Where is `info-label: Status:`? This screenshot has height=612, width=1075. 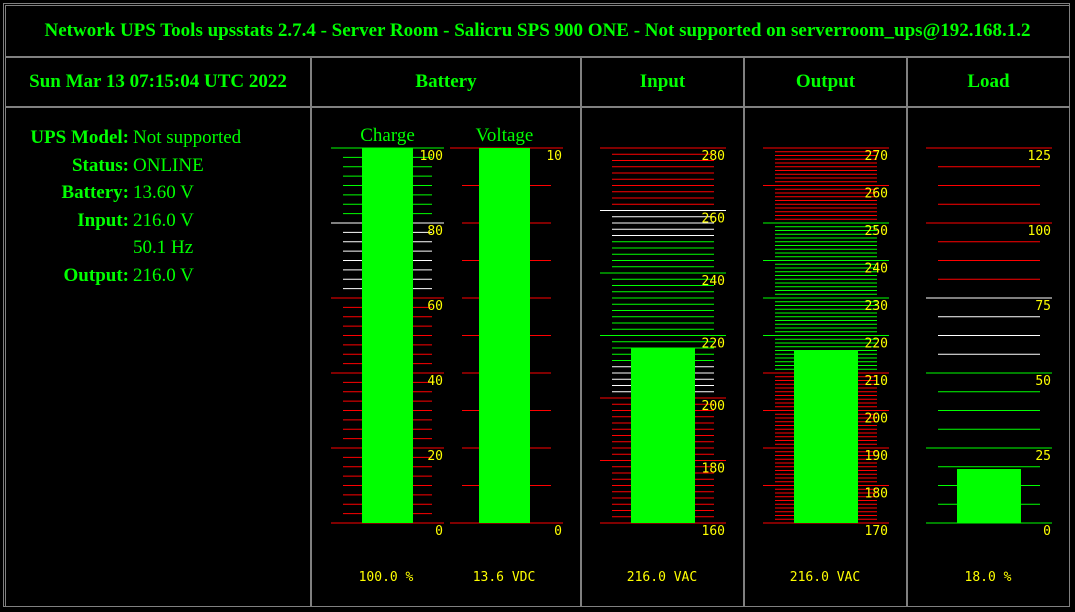 info-label: Status: is located at coordinates (100, 165).